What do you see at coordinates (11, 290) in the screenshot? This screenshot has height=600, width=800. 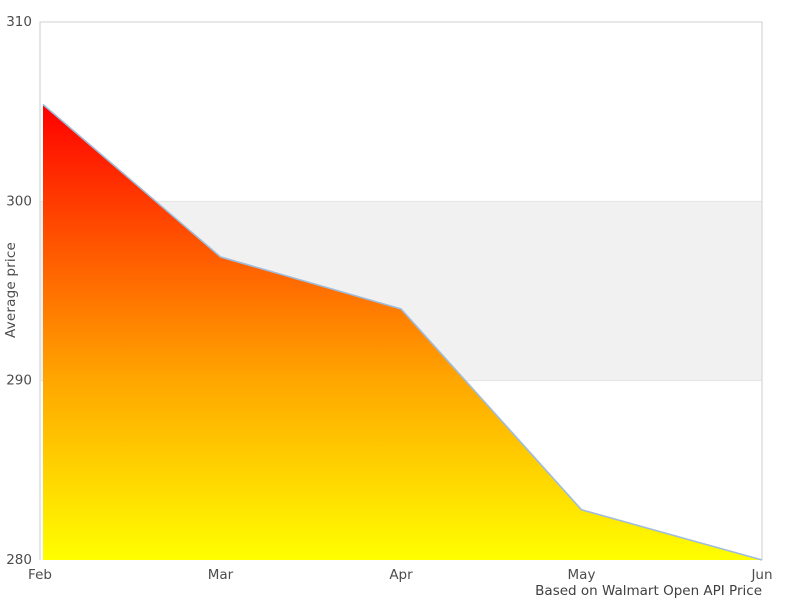 I see `y-axis-label: Average price` at bounding box center [11, 290].